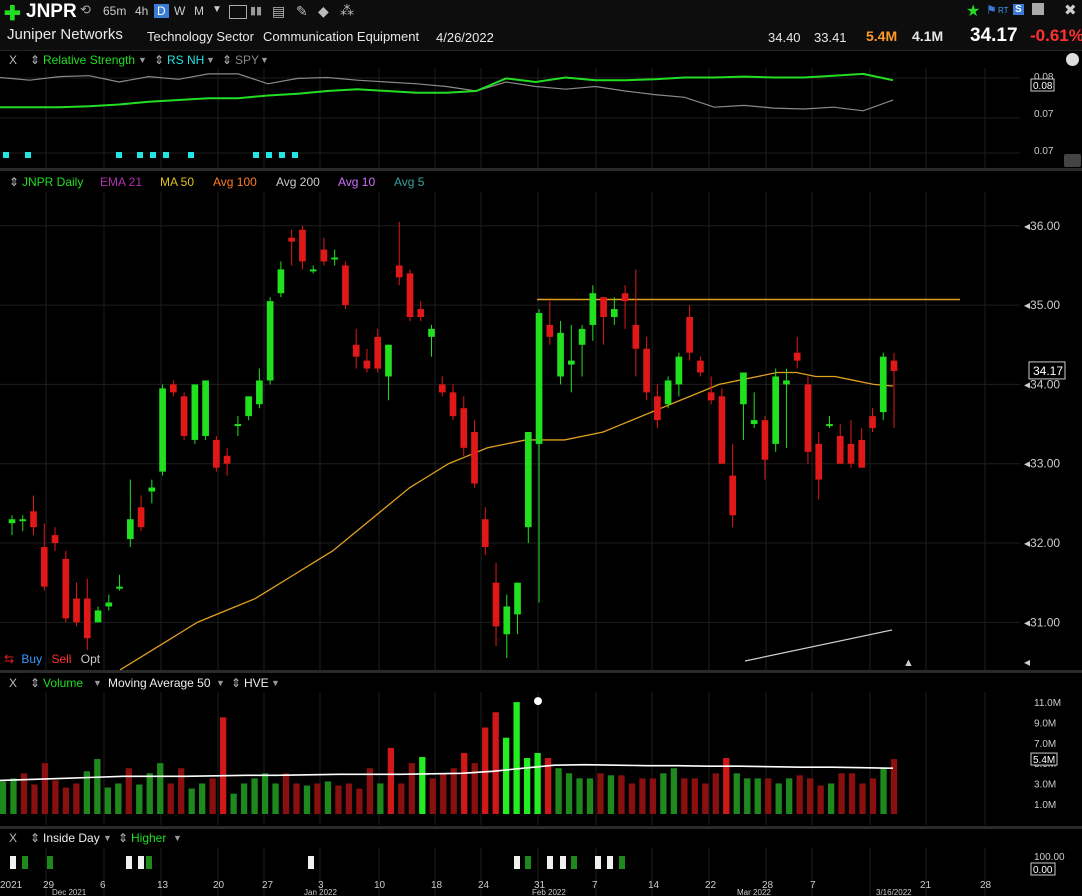 The height and width of the screenshot is (896, 1082). What do you see at coordinates (149, 838) in the screenshot?
I see `higher-label: Higher` at bounding box center [149, 838].